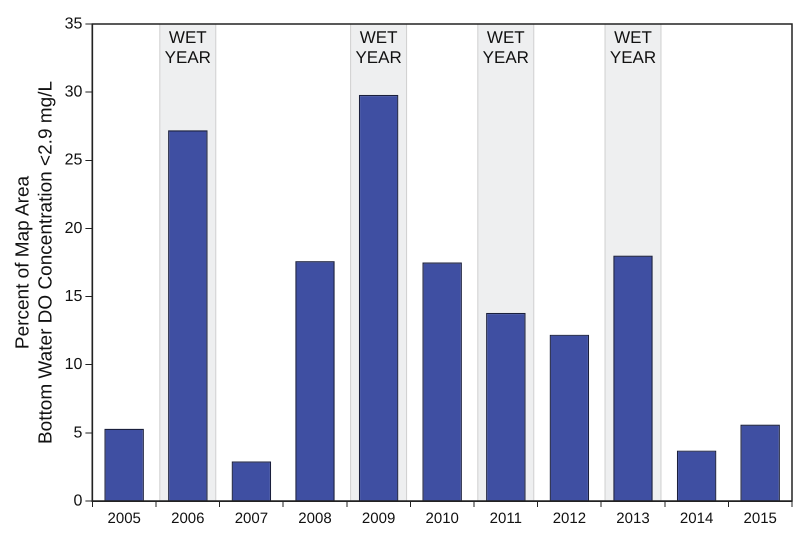 Image resolution: width=804 pixels, height=539 pixels. I want to click on x-tick-label: 2007, so click(251, 519).